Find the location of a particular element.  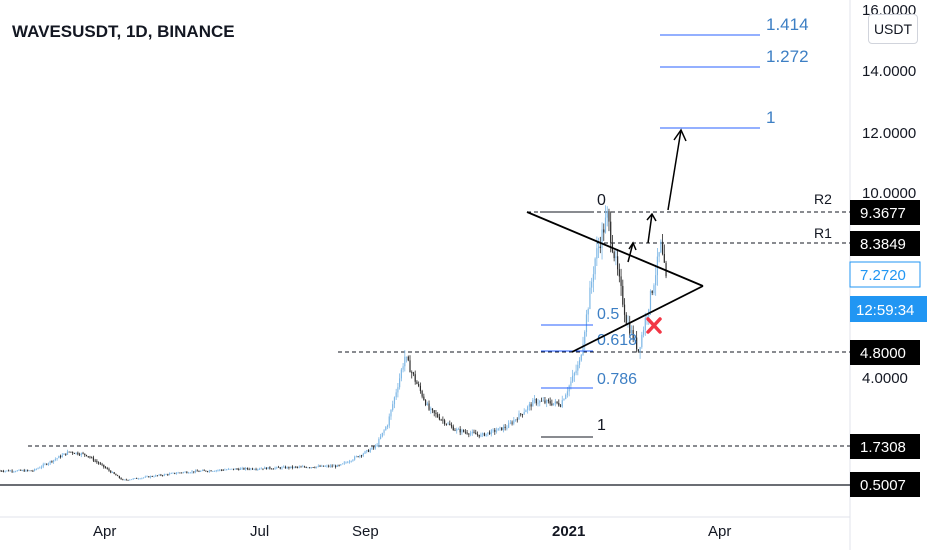

arrow-to-r1-head is located at coordinates (632, 246).